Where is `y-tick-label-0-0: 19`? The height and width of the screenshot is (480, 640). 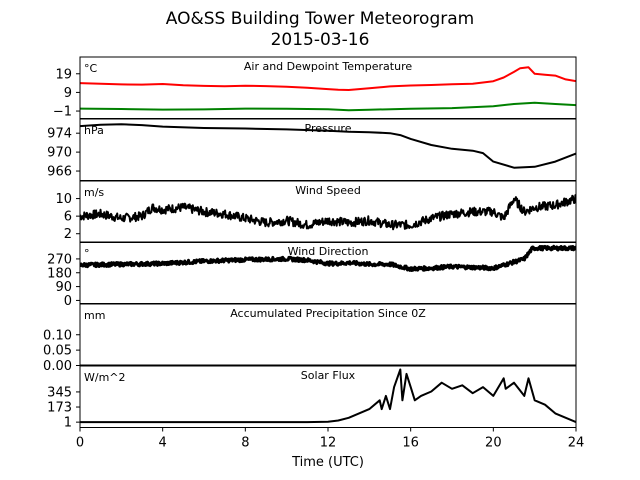 y-tick-label-0-0: 19 is located at coordinates (63, 74).